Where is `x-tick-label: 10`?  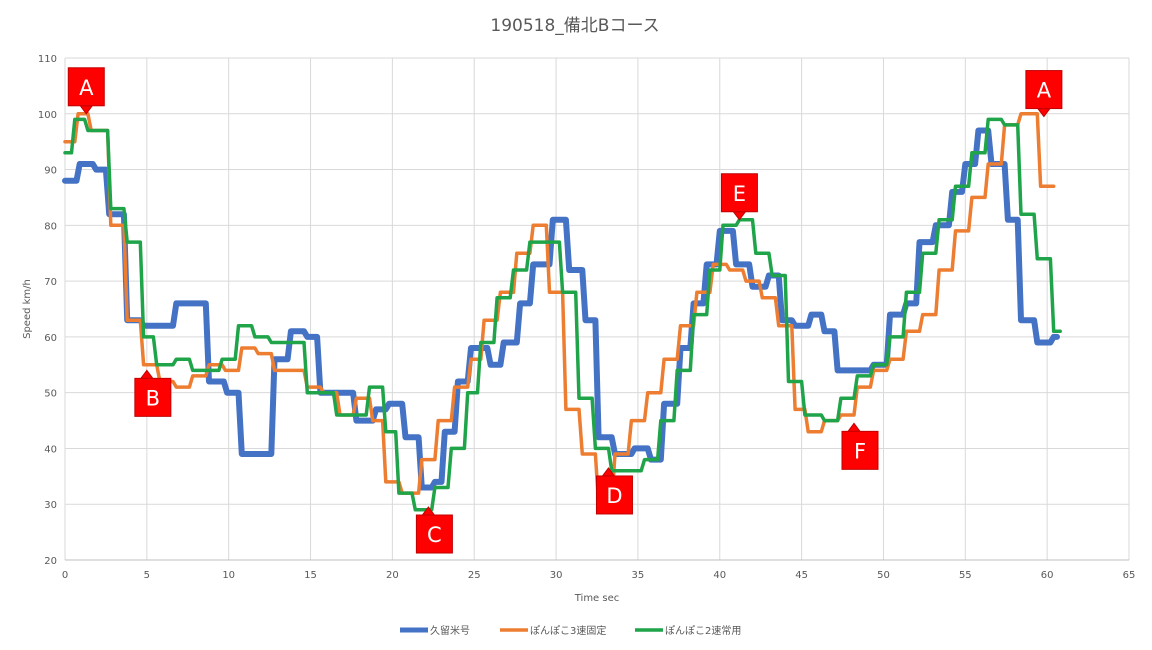
x-tick-label: 10 is located at coordinates (228, 575).